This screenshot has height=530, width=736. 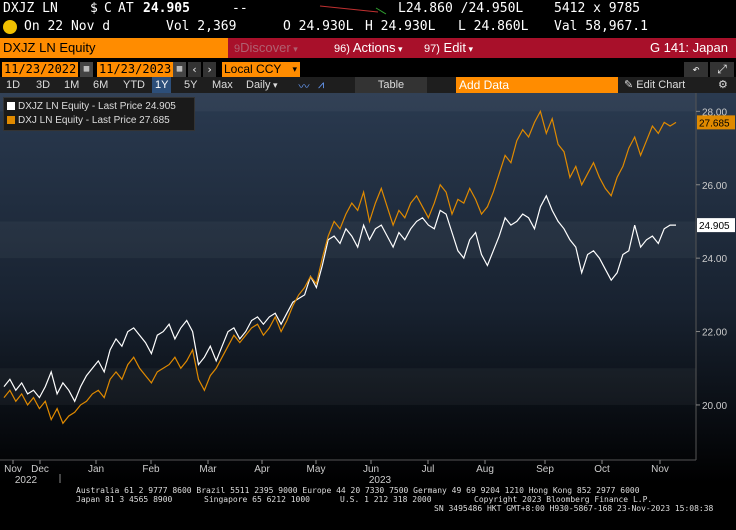 I want to click on change: --, so click(x=240, y=8).